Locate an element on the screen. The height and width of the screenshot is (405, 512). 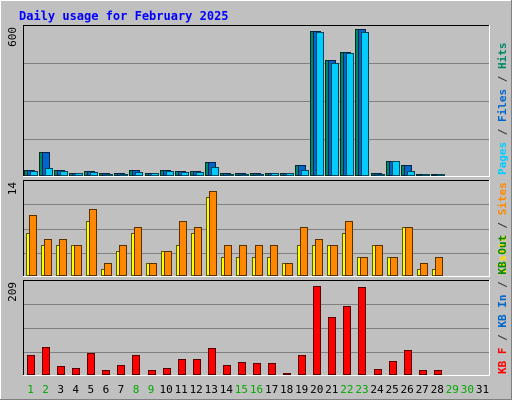
series-label-part: Pages is located at coordinates (502, 158).